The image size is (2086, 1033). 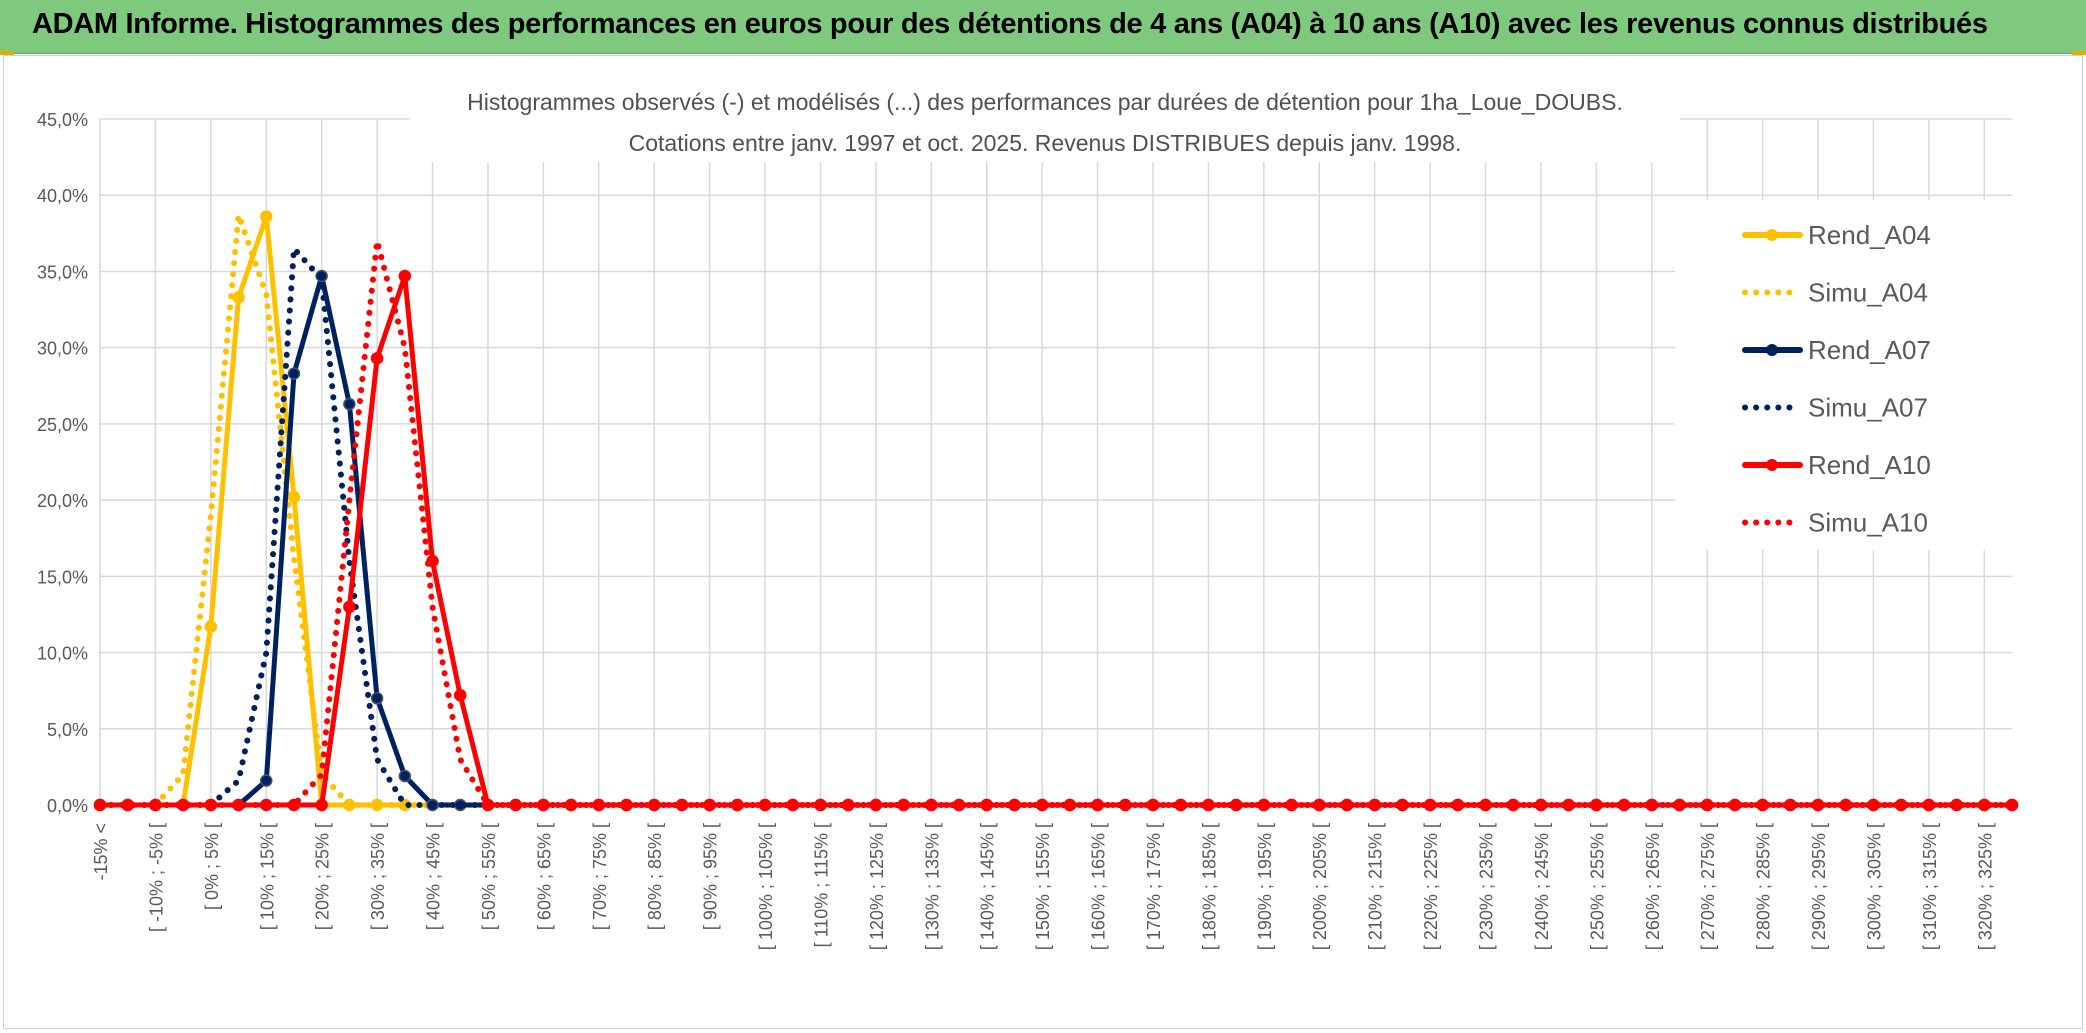 I want to click on y-tick-label: 20,0%, so click(x=62, y=501).